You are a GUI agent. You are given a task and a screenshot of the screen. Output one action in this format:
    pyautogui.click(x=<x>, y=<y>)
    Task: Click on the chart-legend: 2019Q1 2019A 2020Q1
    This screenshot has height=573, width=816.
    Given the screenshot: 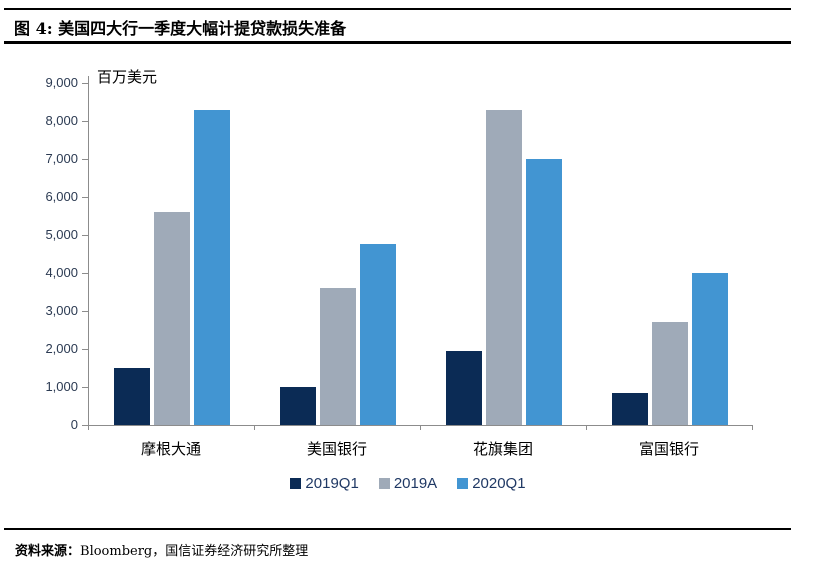 What is the action you would take?
    pyautogui.click(x=408, y=483)
    